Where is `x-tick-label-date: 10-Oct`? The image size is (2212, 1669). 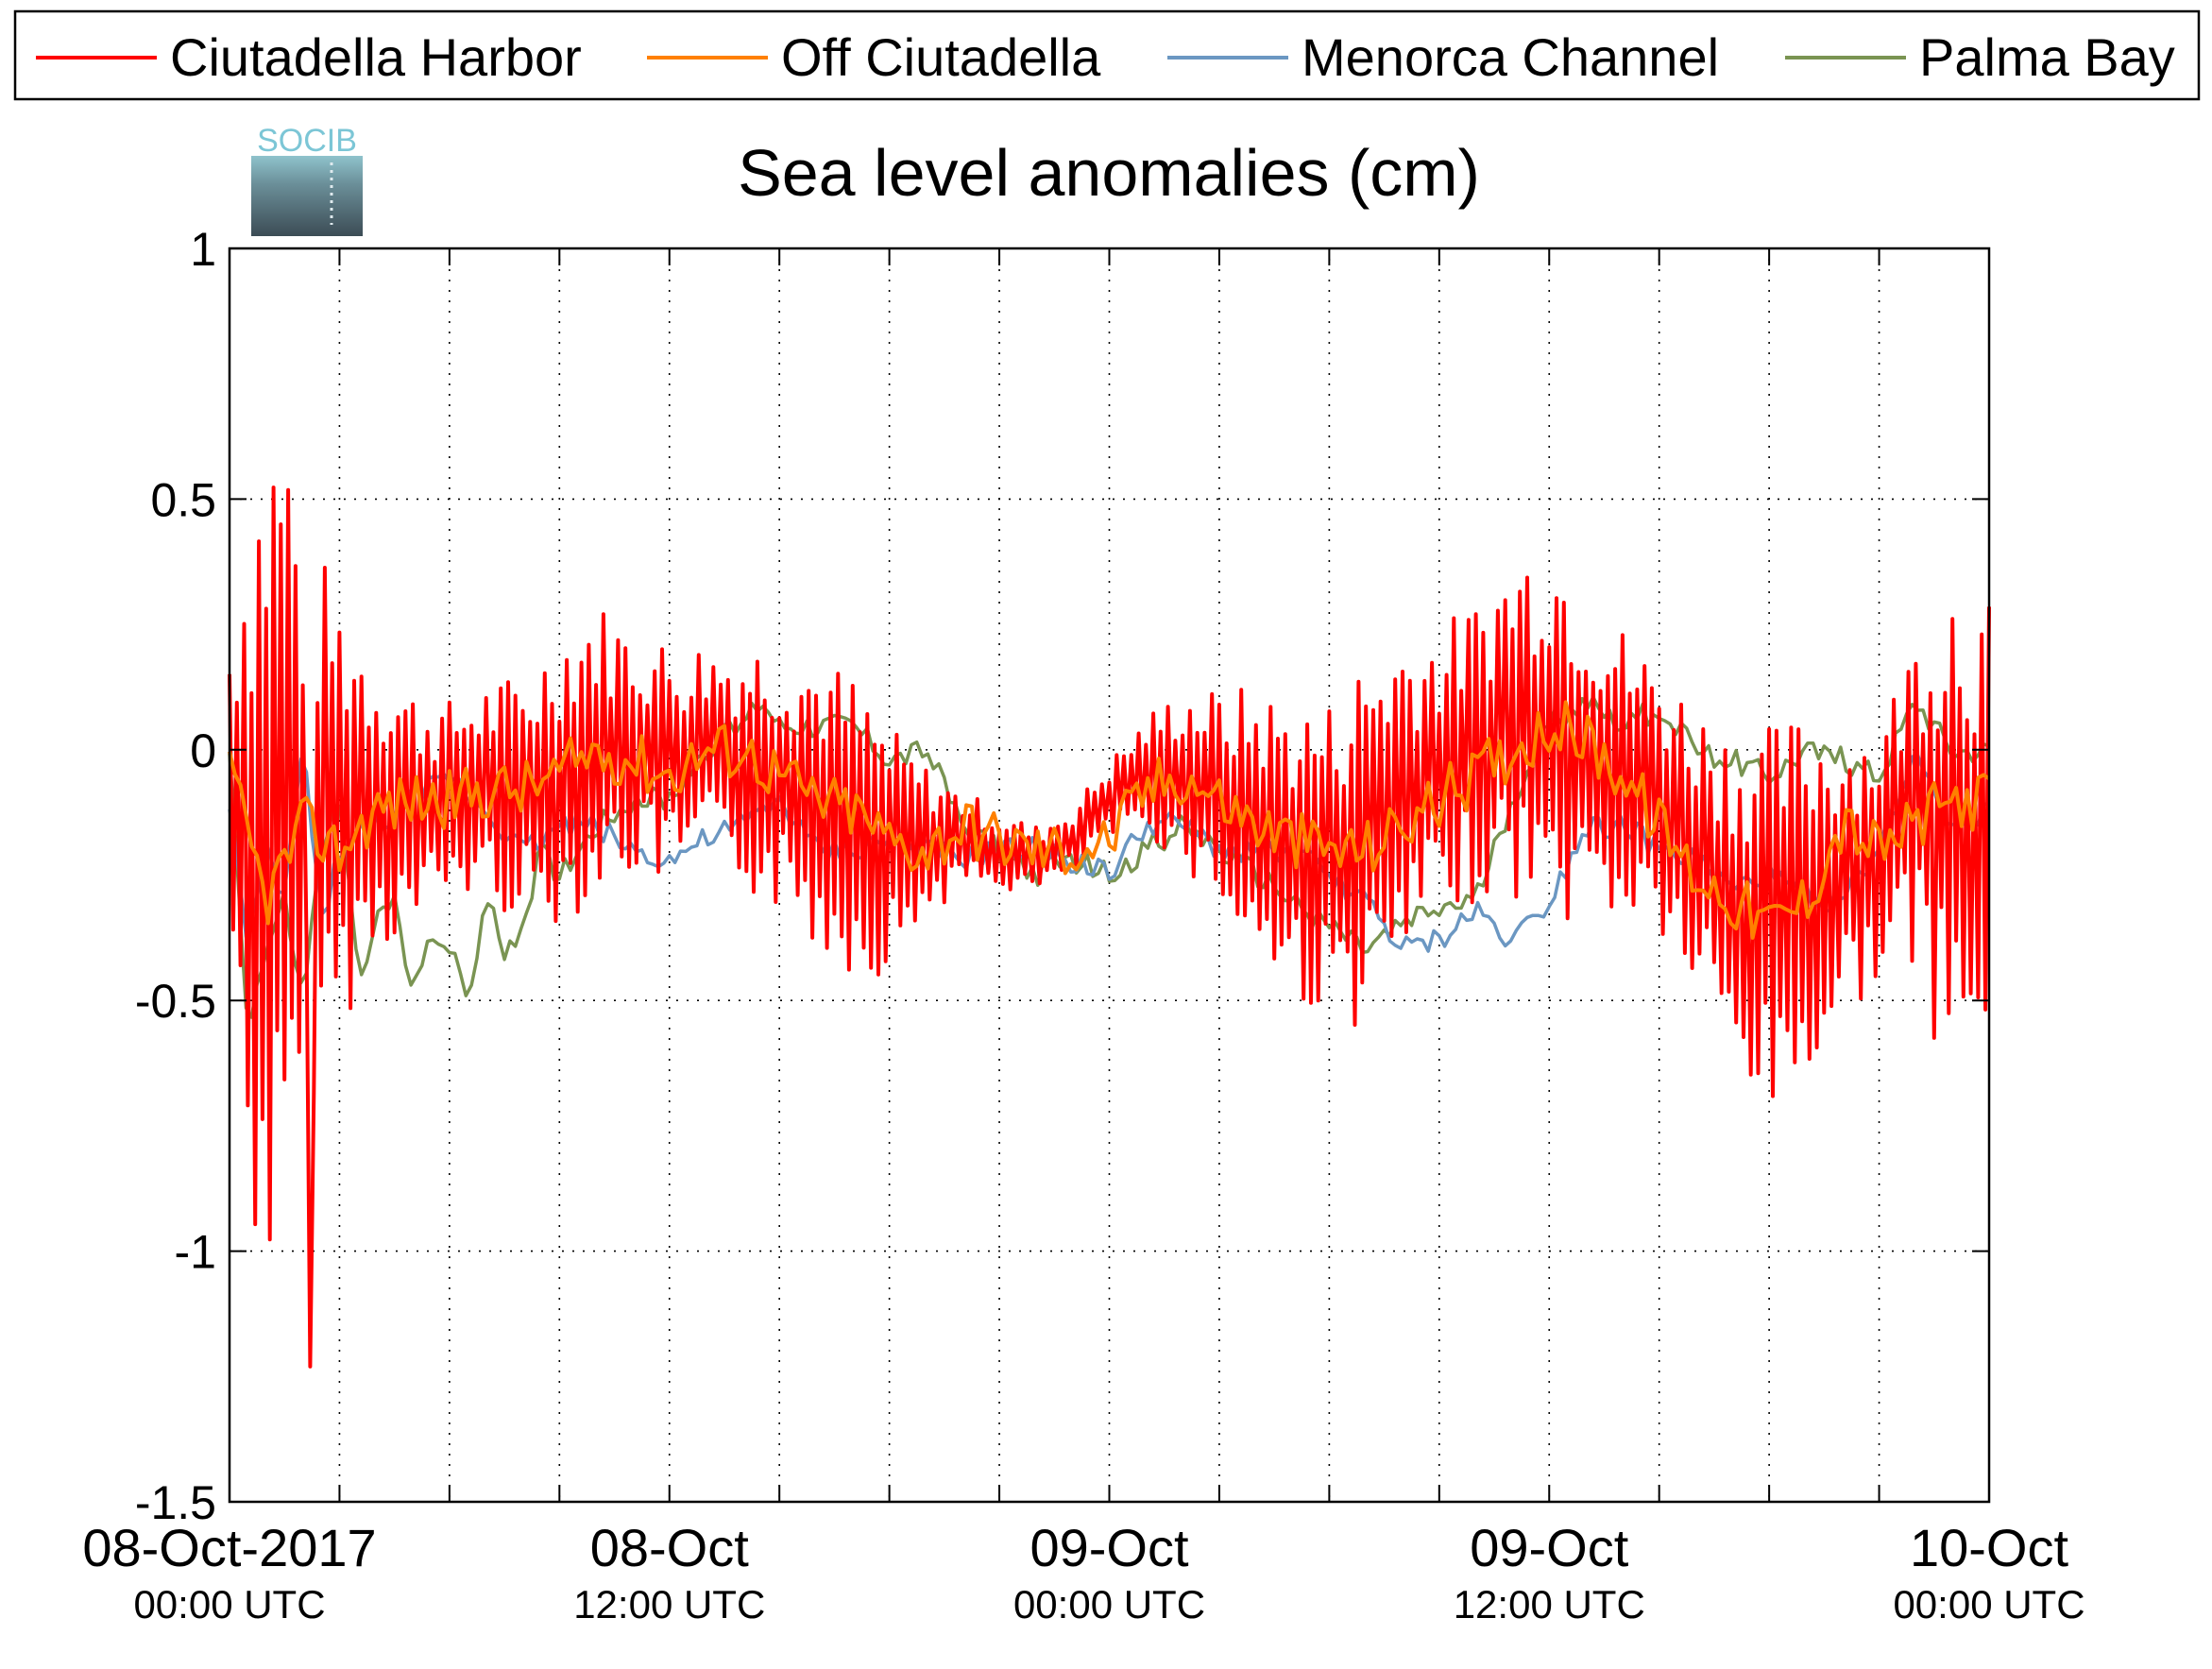 x-tick-label-date: 10-Oct is located at coordinates (1989, 1548).